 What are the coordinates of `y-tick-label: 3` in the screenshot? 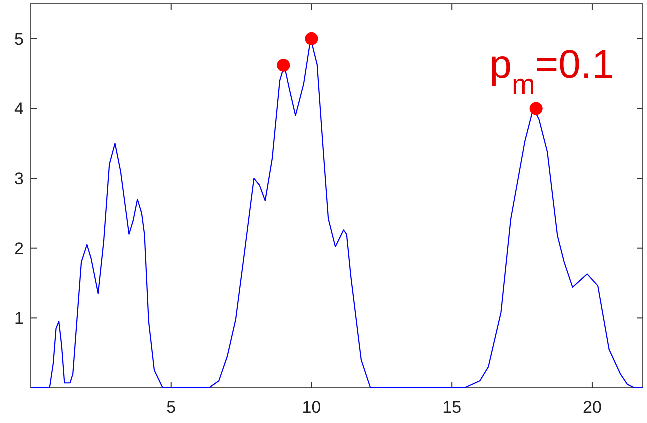 It's located at (19, 178).